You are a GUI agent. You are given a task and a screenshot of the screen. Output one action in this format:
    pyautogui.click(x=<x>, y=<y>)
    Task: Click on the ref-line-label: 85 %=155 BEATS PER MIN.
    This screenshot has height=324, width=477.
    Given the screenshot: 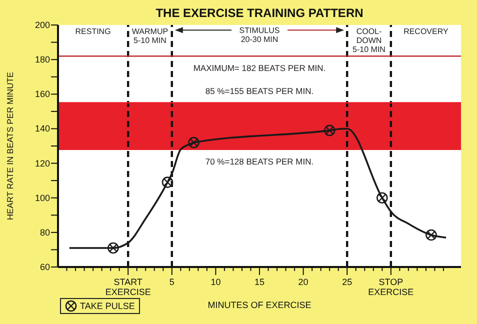 What is the action you would take?
    pyautogui.click(x=259, y=91)
    